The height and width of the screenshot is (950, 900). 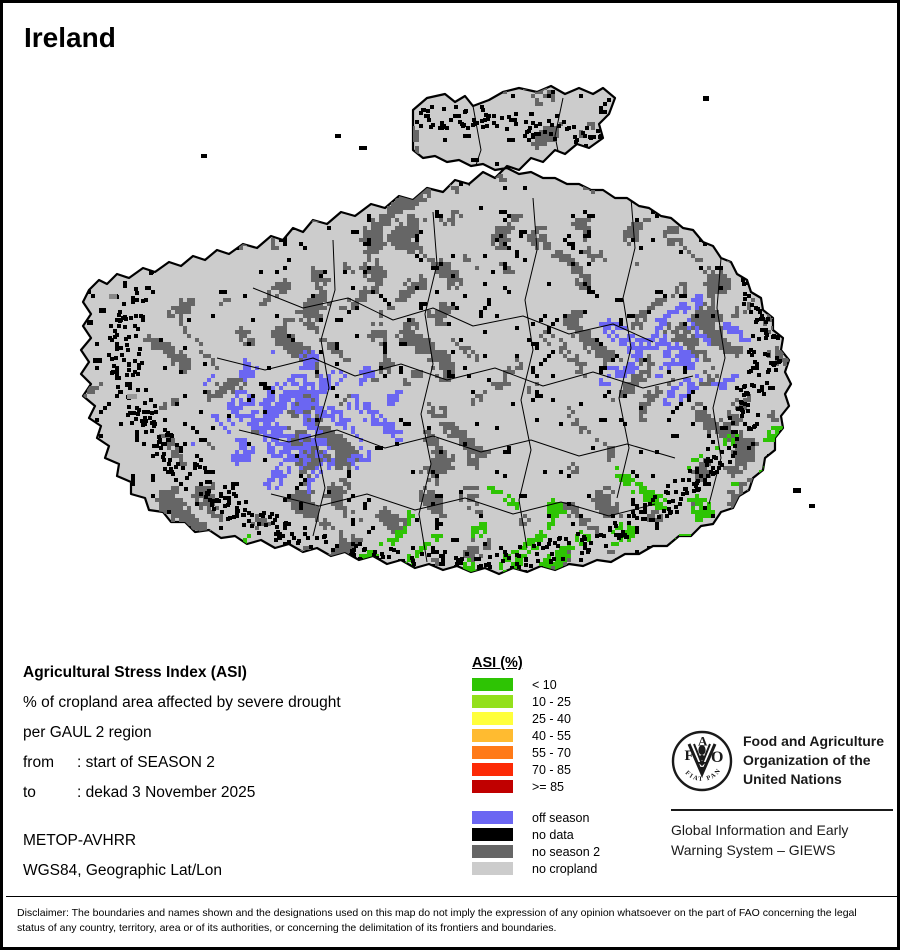 I want to click on legend-class-label: >= 85, so click(x=548, y=786).